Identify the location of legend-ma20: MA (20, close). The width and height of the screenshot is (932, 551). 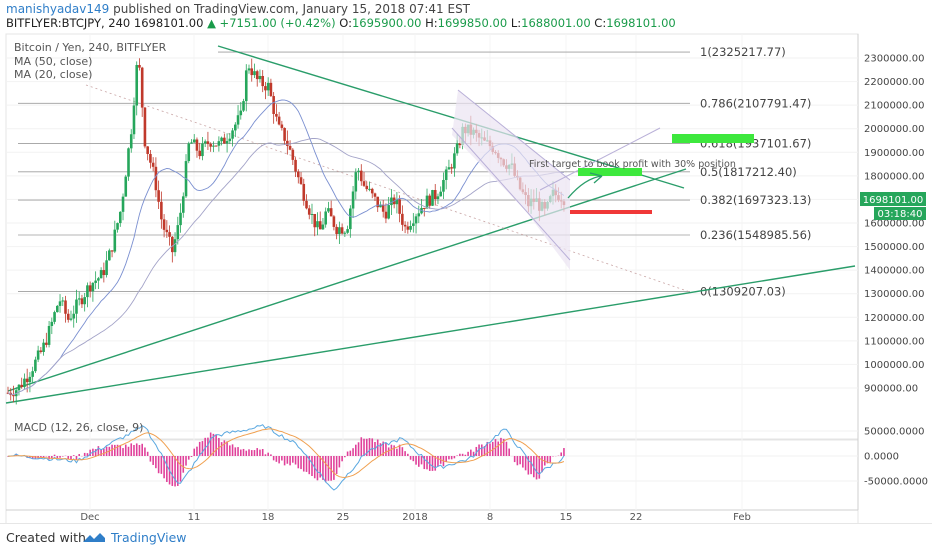
(53, 74).